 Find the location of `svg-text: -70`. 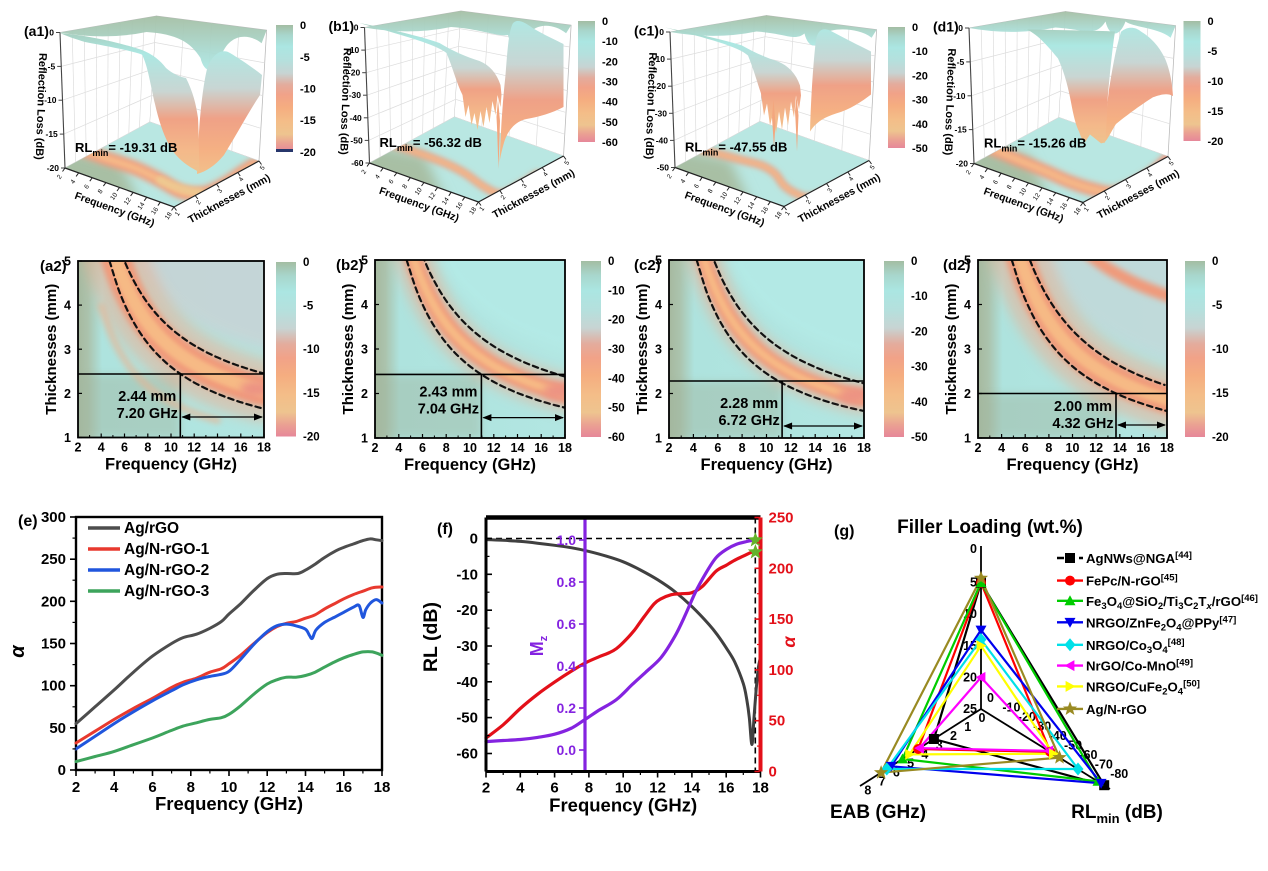

svg-text: -70 is located at coordinates (1104, 765).